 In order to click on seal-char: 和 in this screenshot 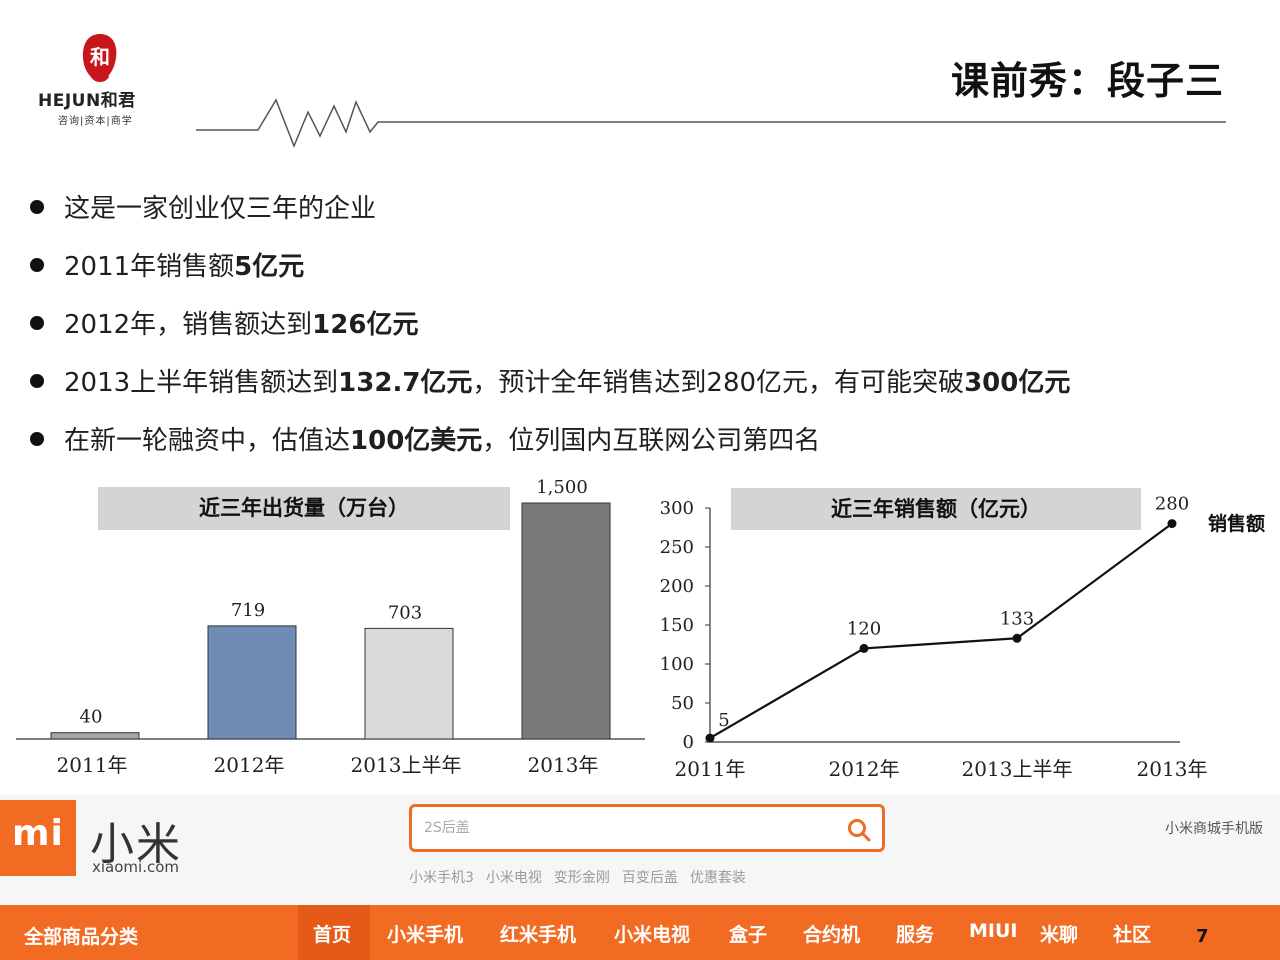, I will do `click(100, 57)`.